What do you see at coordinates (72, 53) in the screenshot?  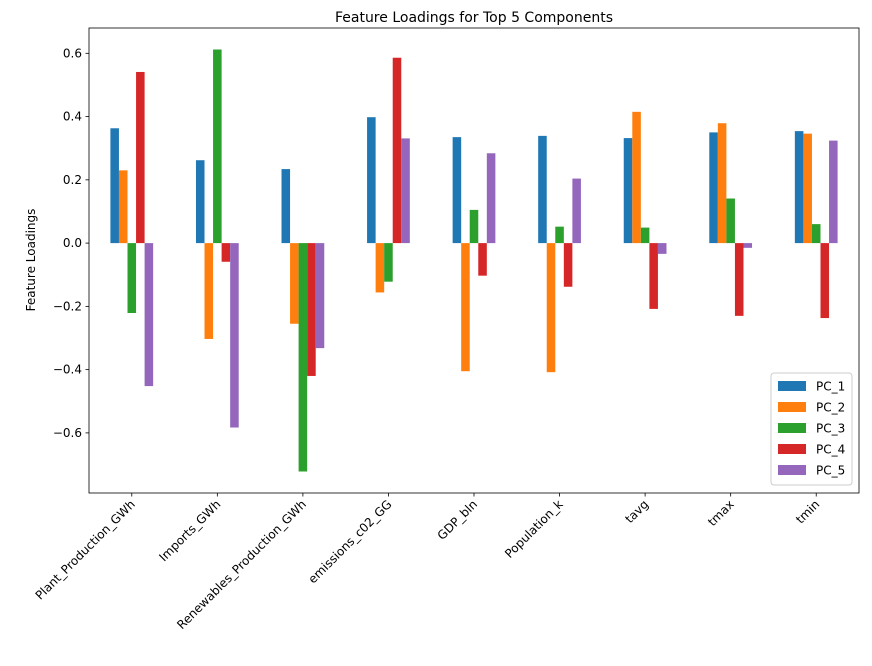 I see `y-tick-label: 0.6` at bounding box center [72, 53].